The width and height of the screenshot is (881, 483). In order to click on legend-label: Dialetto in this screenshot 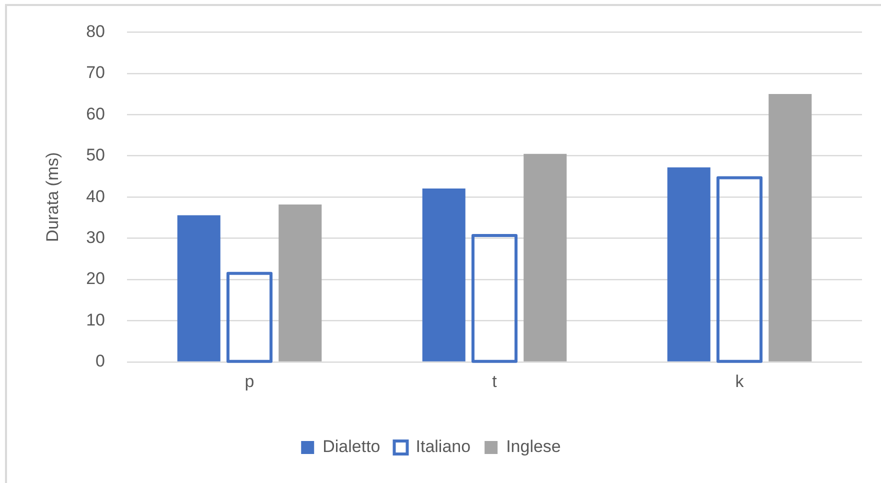, I will do `click(351, 446)`.